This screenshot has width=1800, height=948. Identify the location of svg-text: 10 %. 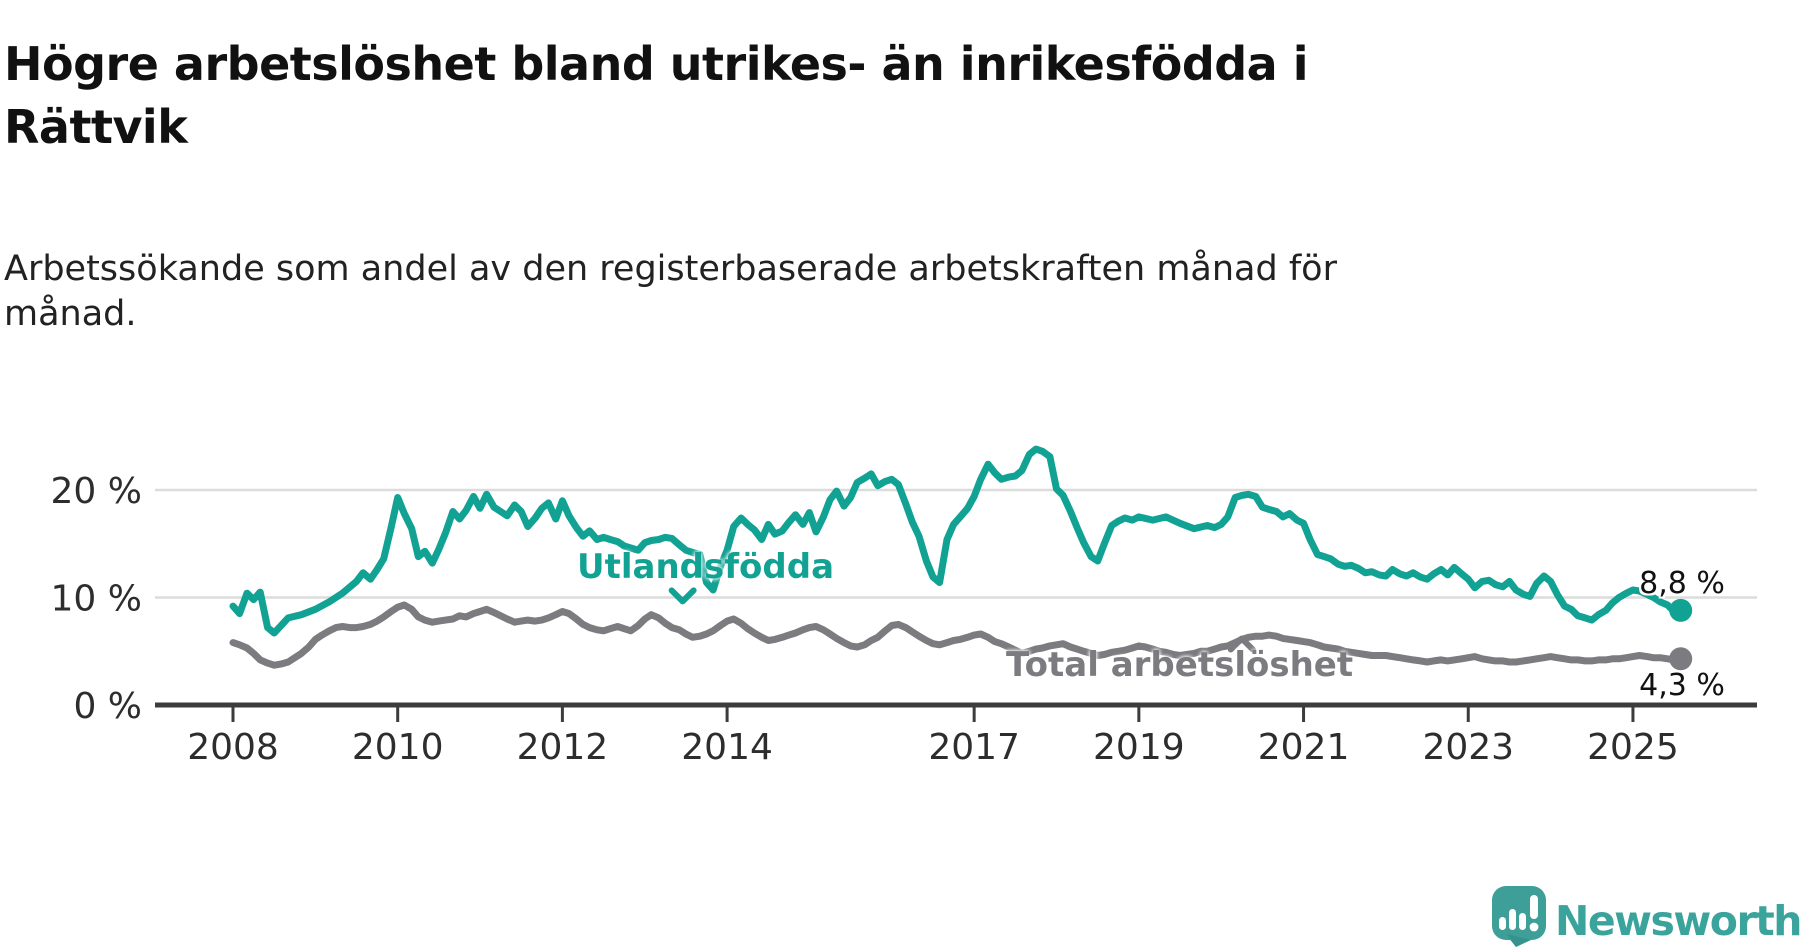
(96, 599).